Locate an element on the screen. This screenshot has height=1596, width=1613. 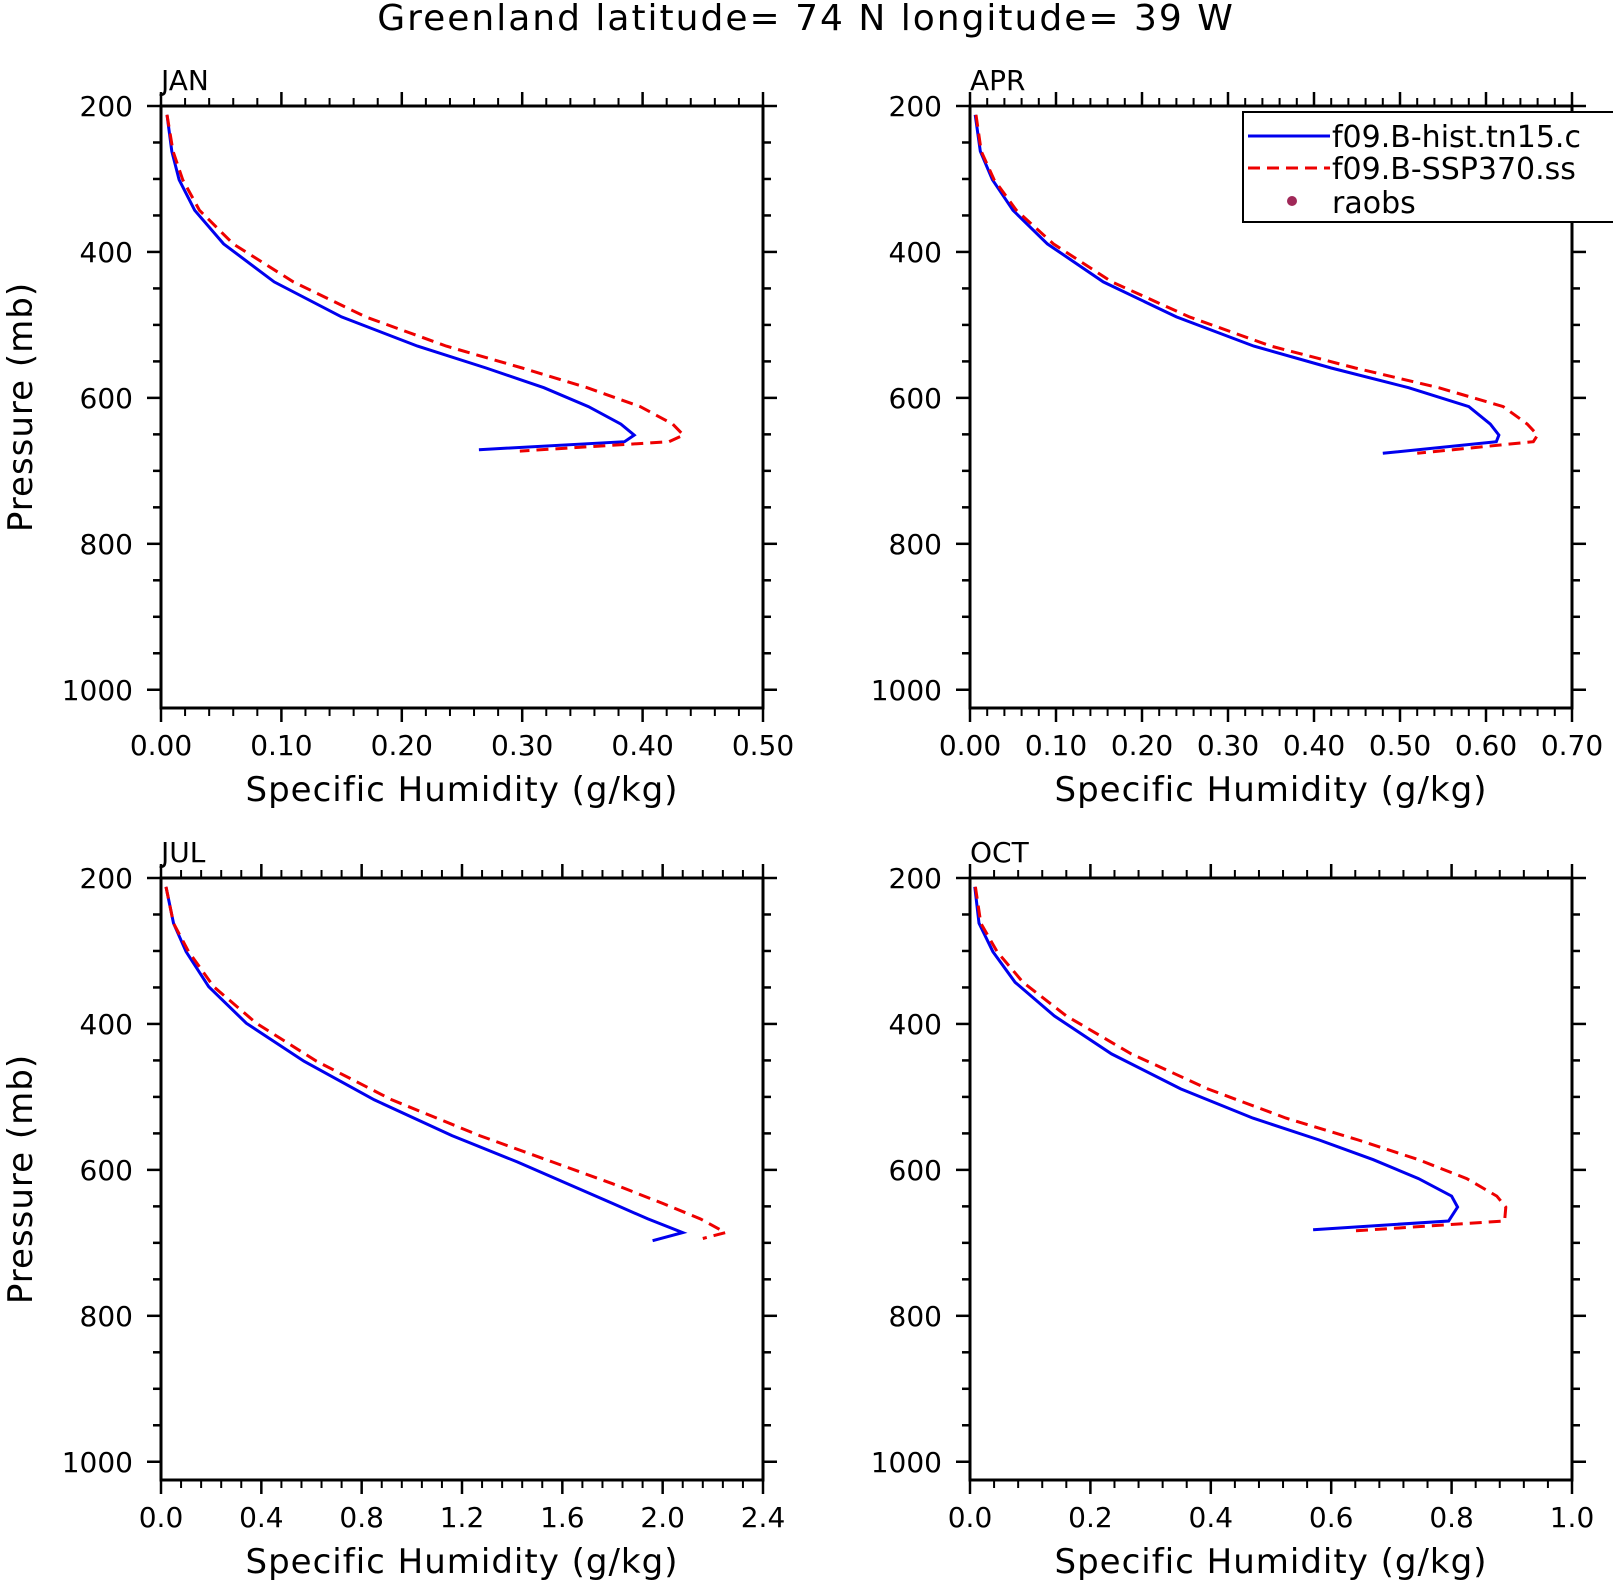
legend-label: f09.B-hist.tn15.c is located at coordinates (1456, 137).